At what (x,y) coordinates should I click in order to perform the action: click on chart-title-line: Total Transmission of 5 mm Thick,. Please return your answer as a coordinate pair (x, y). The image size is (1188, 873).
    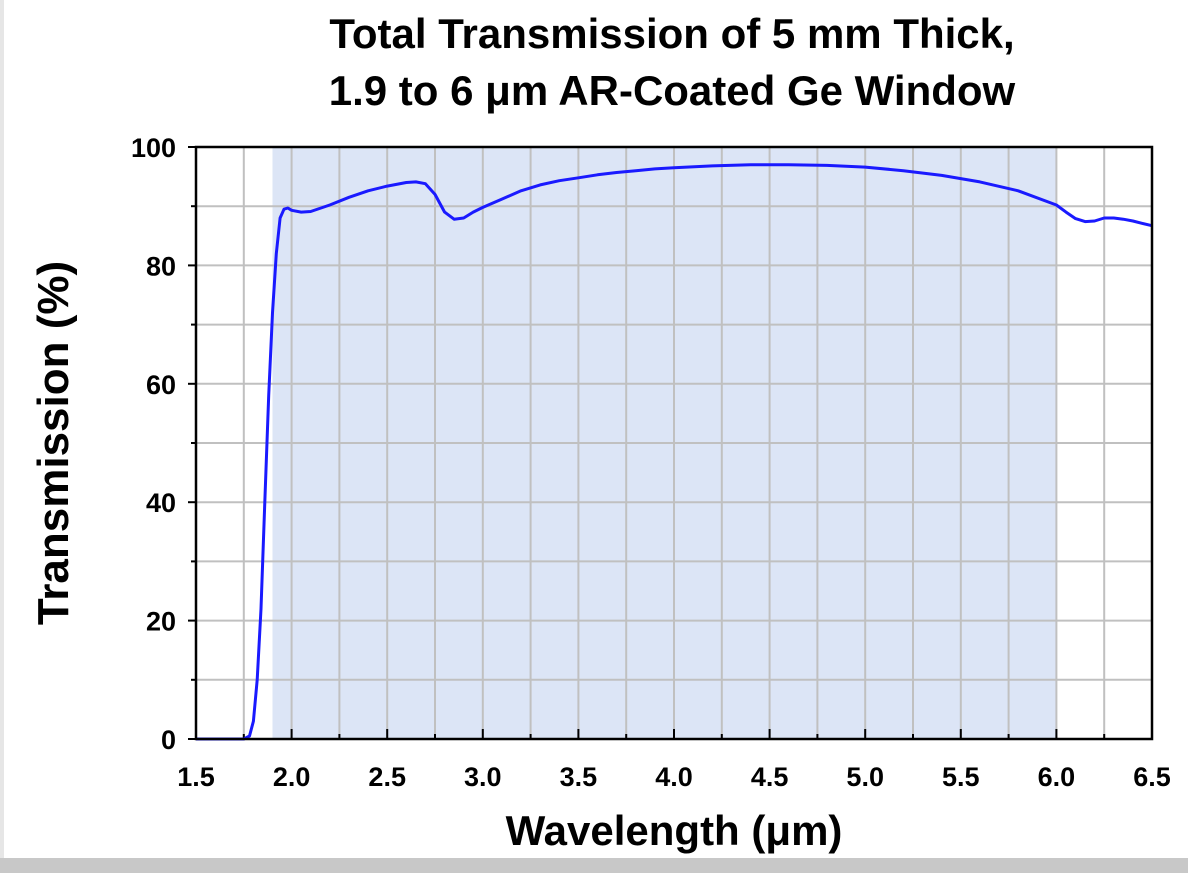
    Looking at the image, I should click on (671, 33).